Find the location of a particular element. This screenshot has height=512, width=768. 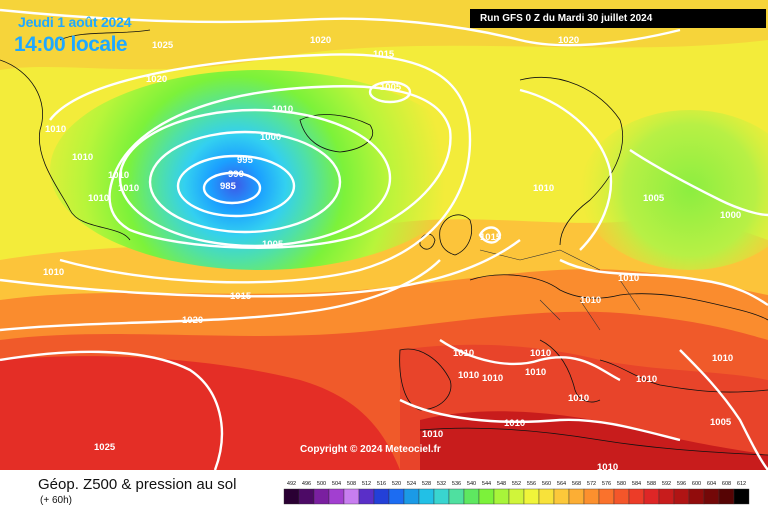

scale-tick-label: 548 is located at coordinates (501, 484).